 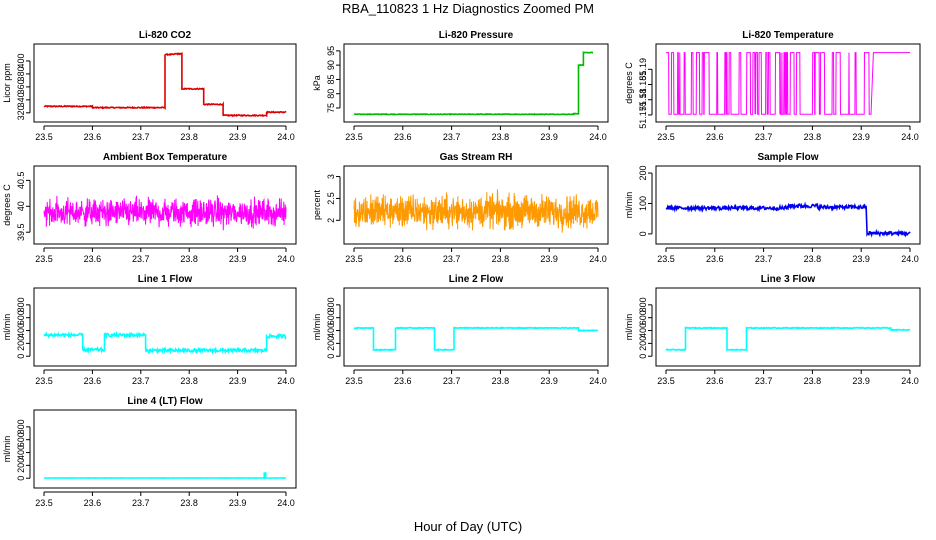 What do you see at coordinates (788, 279) in the screenshot?
I see `panel-title: Line 3 Flow` at bounding box center [788, 279].